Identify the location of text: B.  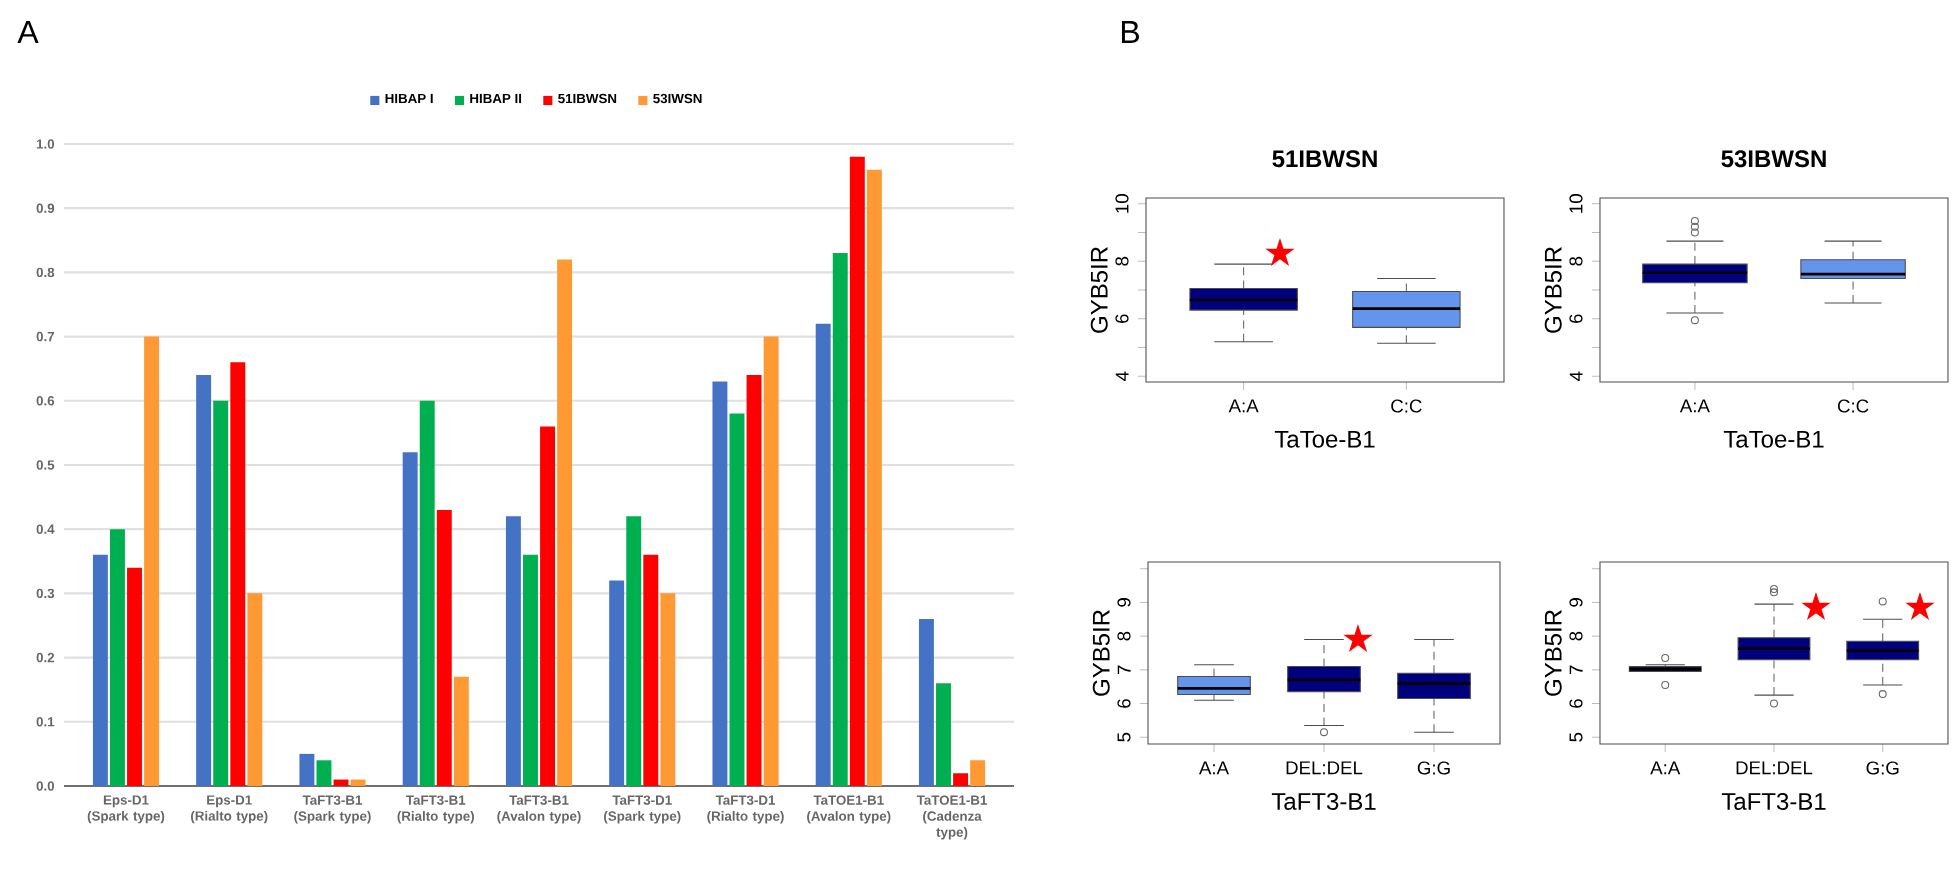
(1130, 32).